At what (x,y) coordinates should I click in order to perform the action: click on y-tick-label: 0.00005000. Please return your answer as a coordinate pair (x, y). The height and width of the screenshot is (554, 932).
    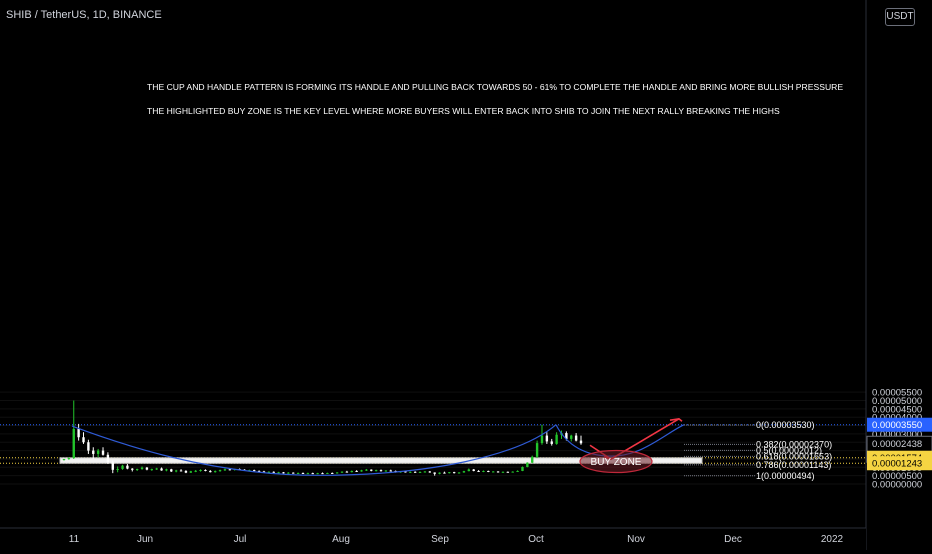
    Looking at the image, I should click on (897, 401).